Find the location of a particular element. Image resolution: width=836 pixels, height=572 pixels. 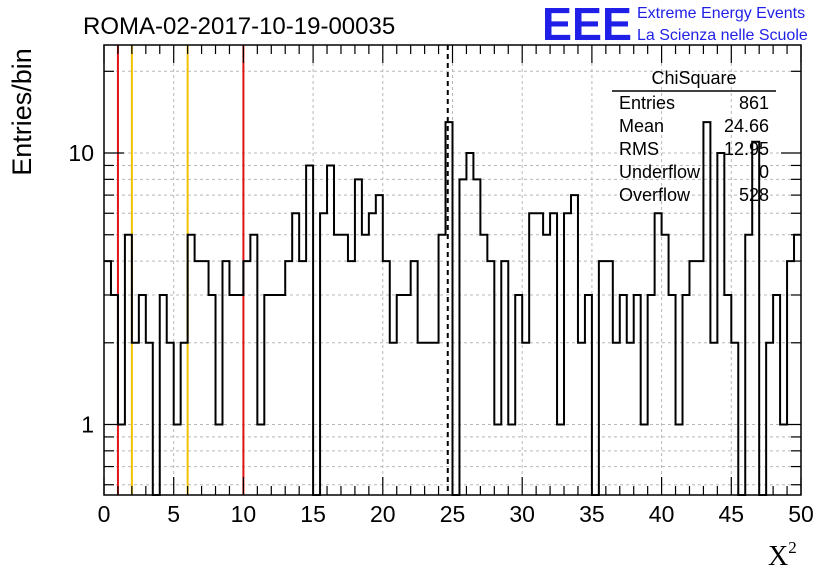

stats-label-underflow: Underflow is located at coordinates (660, 172).